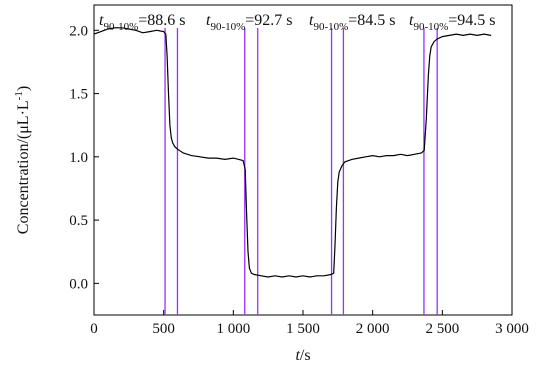 The image size is (536, 367). What do you see at coordinates (78, 221) in the screenshot?
I see `y-tick-label: 0.5` at bounding box center [78, 221].